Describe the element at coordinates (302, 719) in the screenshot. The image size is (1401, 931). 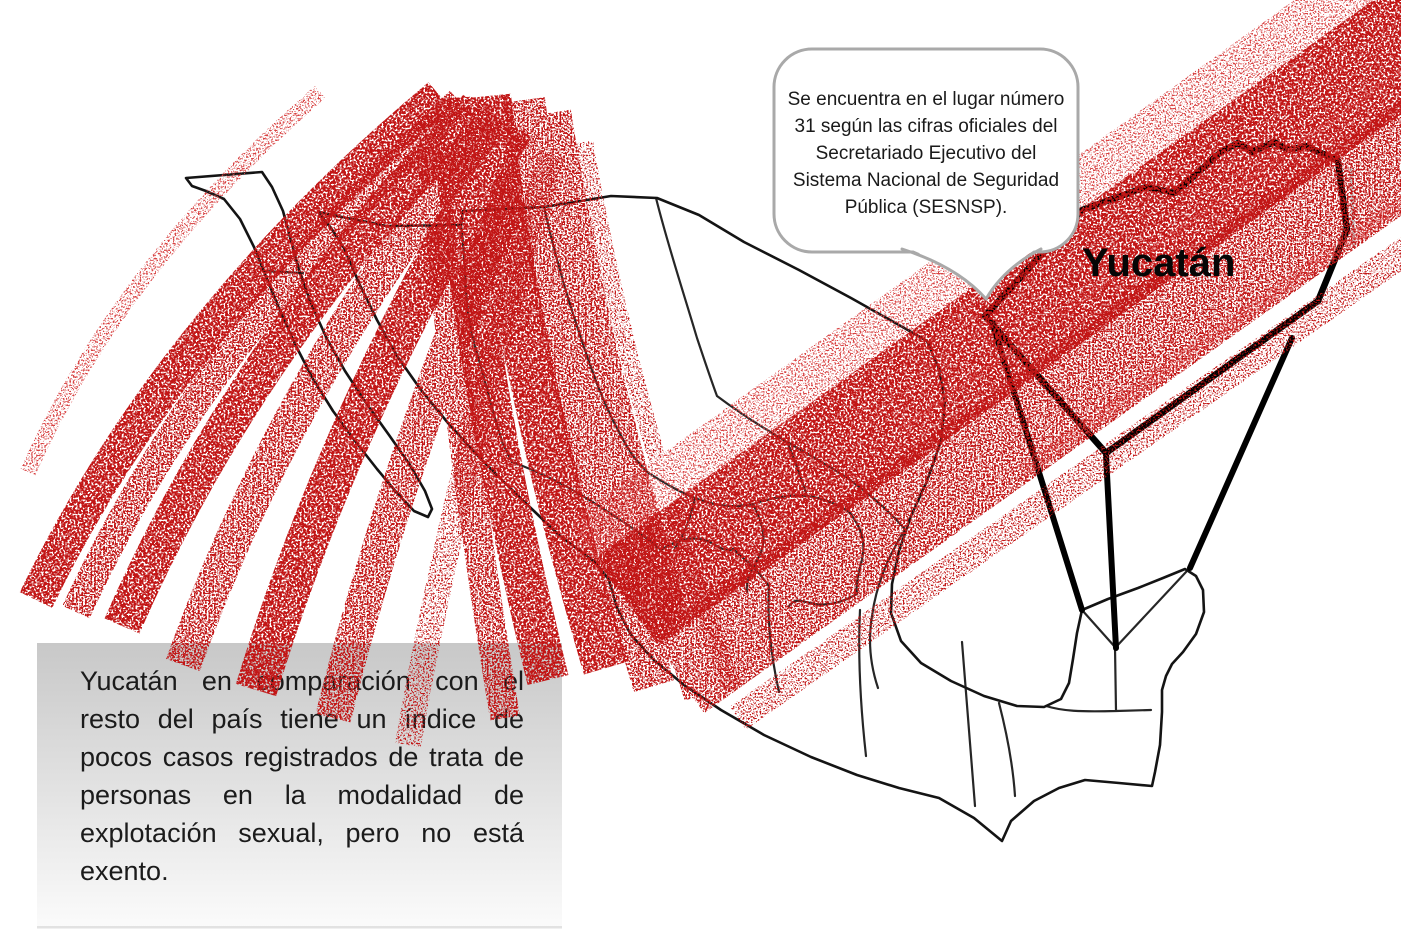
I see `text-line: resto del país tiene un índice de` at that location.